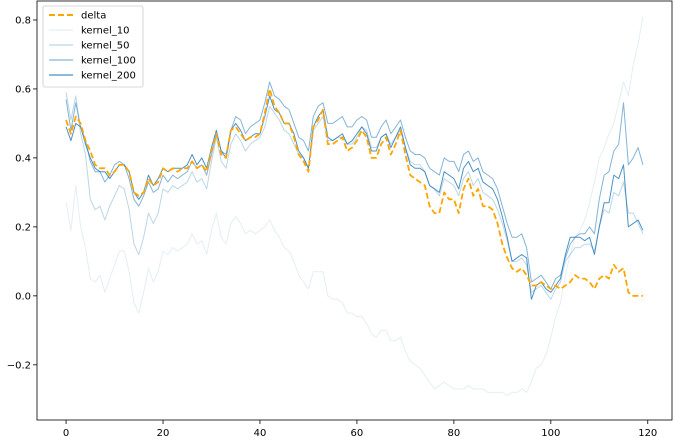 The height and width of the screenshot is (446, 674). What do you see at coordinates (23, 20) in the screenshot?
I see `y-tick-label: 0.8` at bounding box center [23, 20].